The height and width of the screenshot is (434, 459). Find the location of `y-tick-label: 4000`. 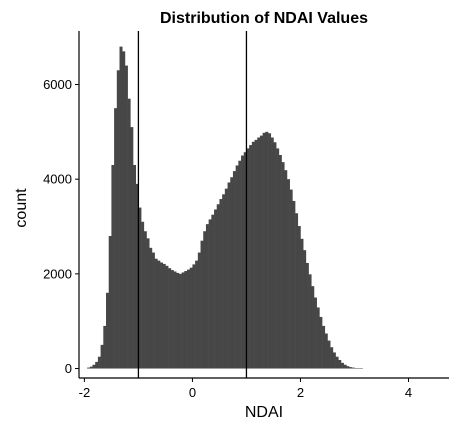

y-tick-label: 4000 is located at coordinates (57, 179).